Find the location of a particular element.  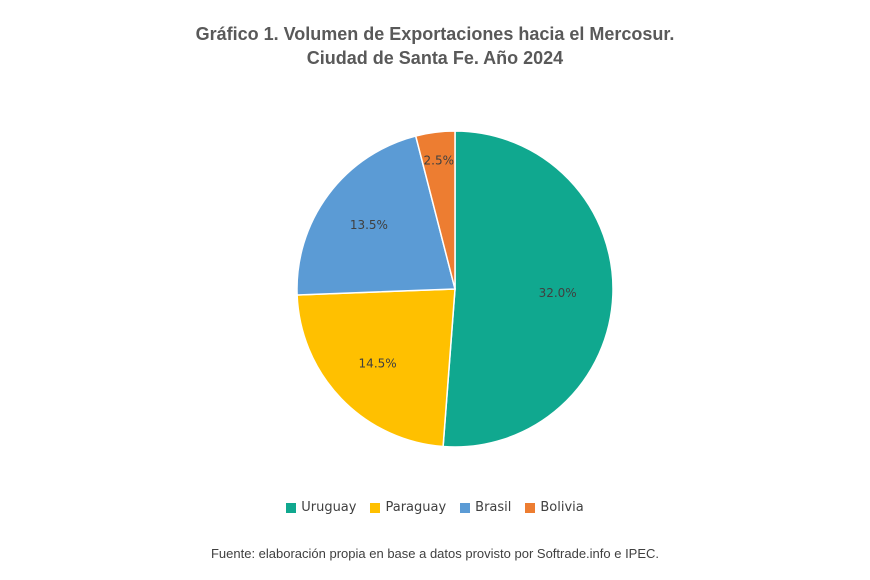

data-label-uruguay: 32.0% is located at coordinates (558, 293).